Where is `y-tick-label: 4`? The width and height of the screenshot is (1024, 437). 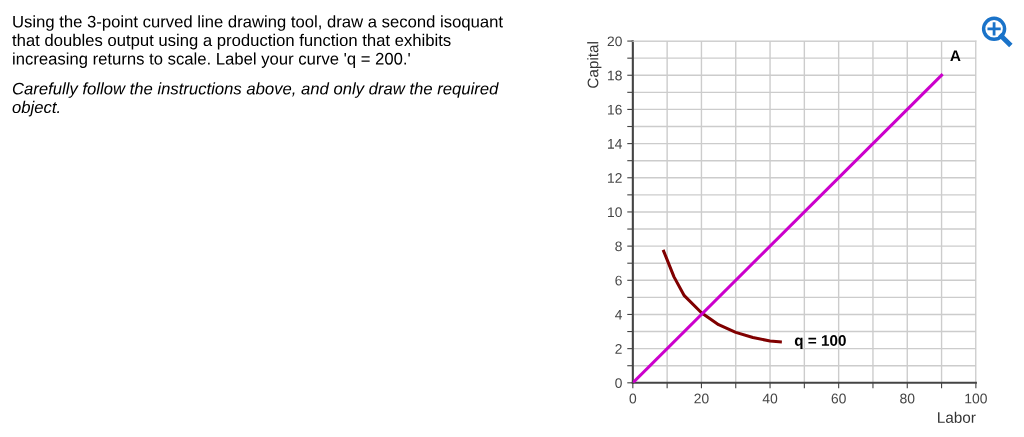
y-tick-label: 4 is located at coordinates (619, 314).